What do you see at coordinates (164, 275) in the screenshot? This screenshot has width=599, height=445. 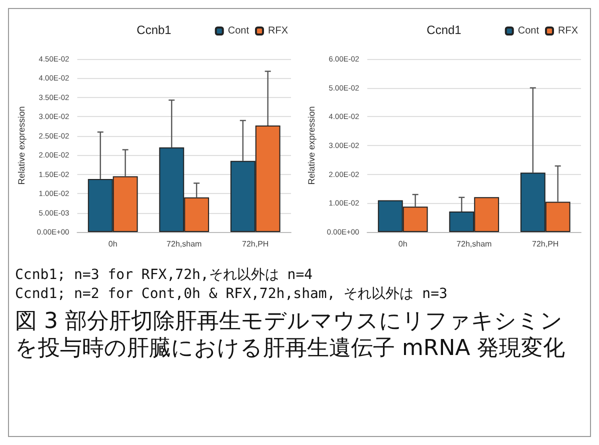 I see `text: Ccnb1; n=3 for RFX,72h,それ以外は n=4` at bounding box center [164, 275].